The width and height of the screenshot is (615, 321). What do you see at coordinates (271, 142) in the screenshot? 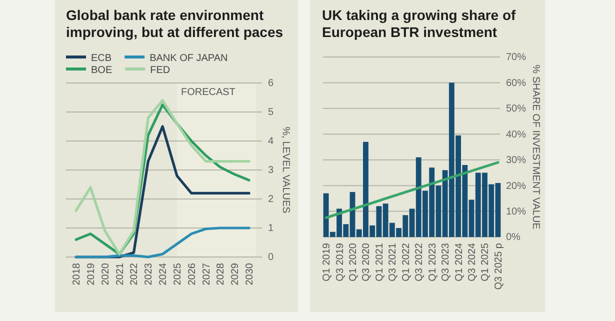
I see `y-tick-label: 4` at bounding box center [271, 142].